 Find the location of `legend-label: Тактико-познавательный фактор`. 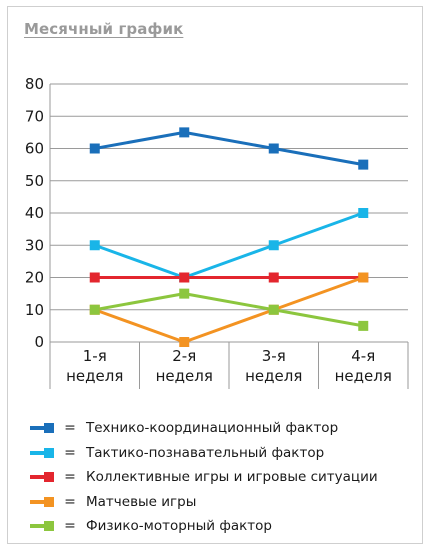

legend-label: Тактико-познавательный фактор is located at coordinates (205, 452).